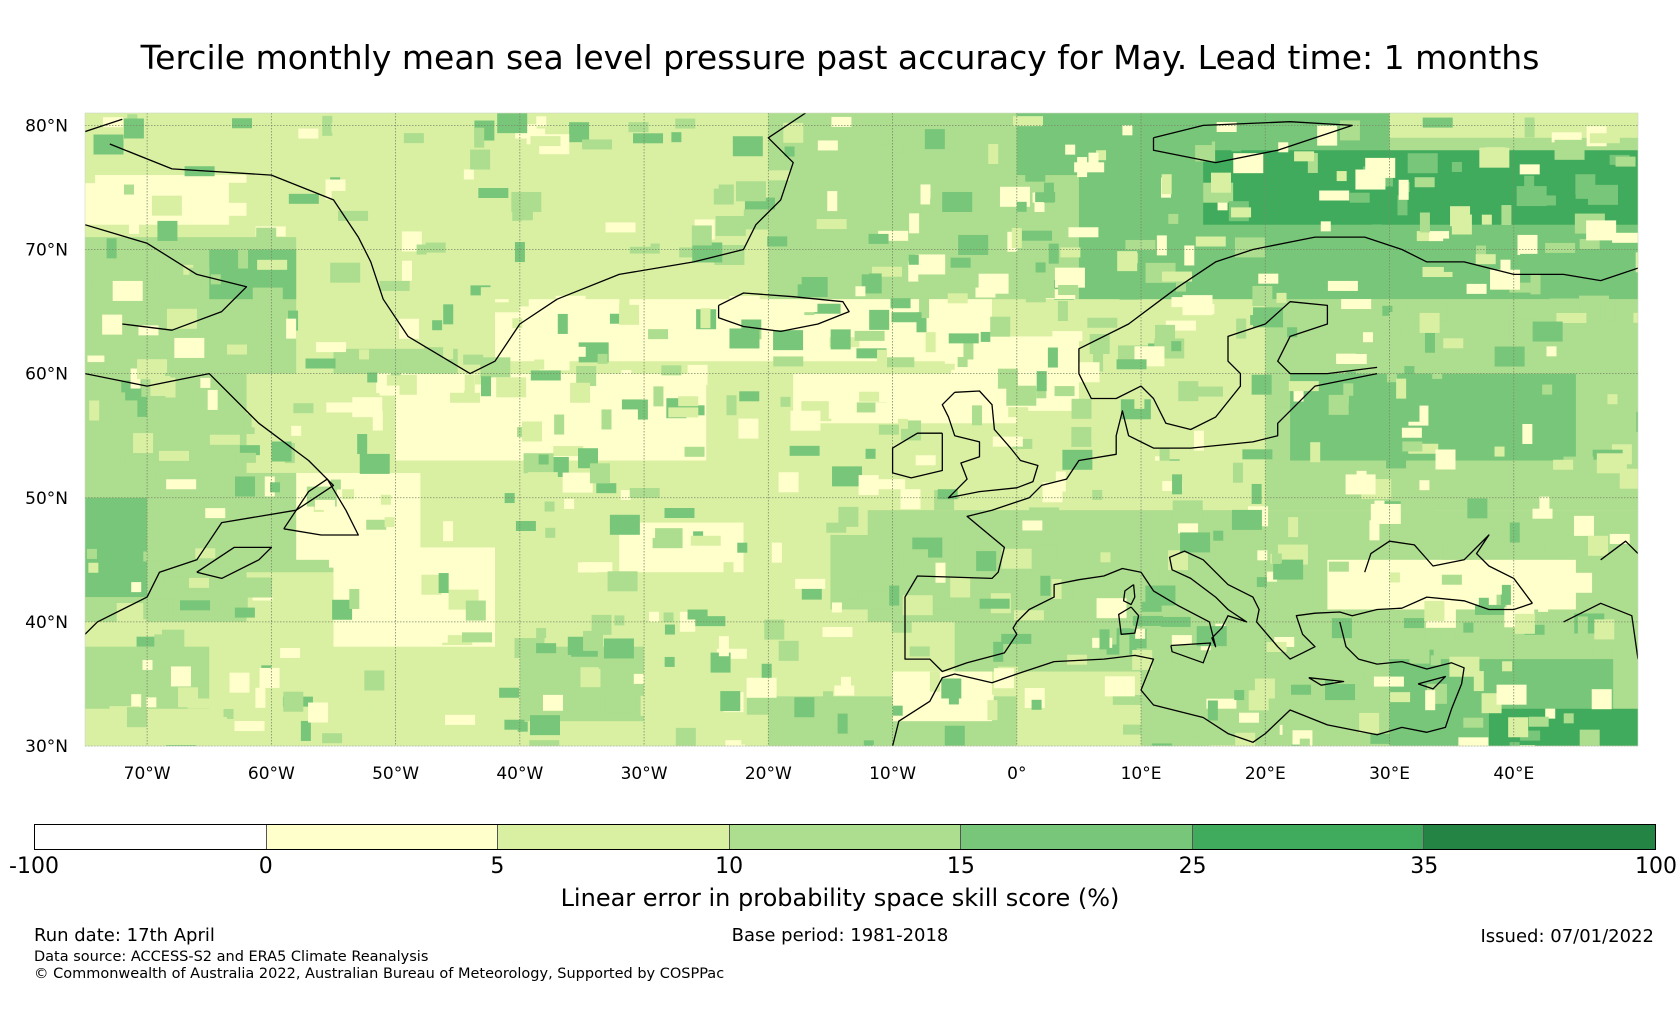 This screenshot has width=1680, height=1020. What do you see at coordinates (519, 774) in the screenshot?
I see `lon-label: 40°W` at bounding box center [519, 774].